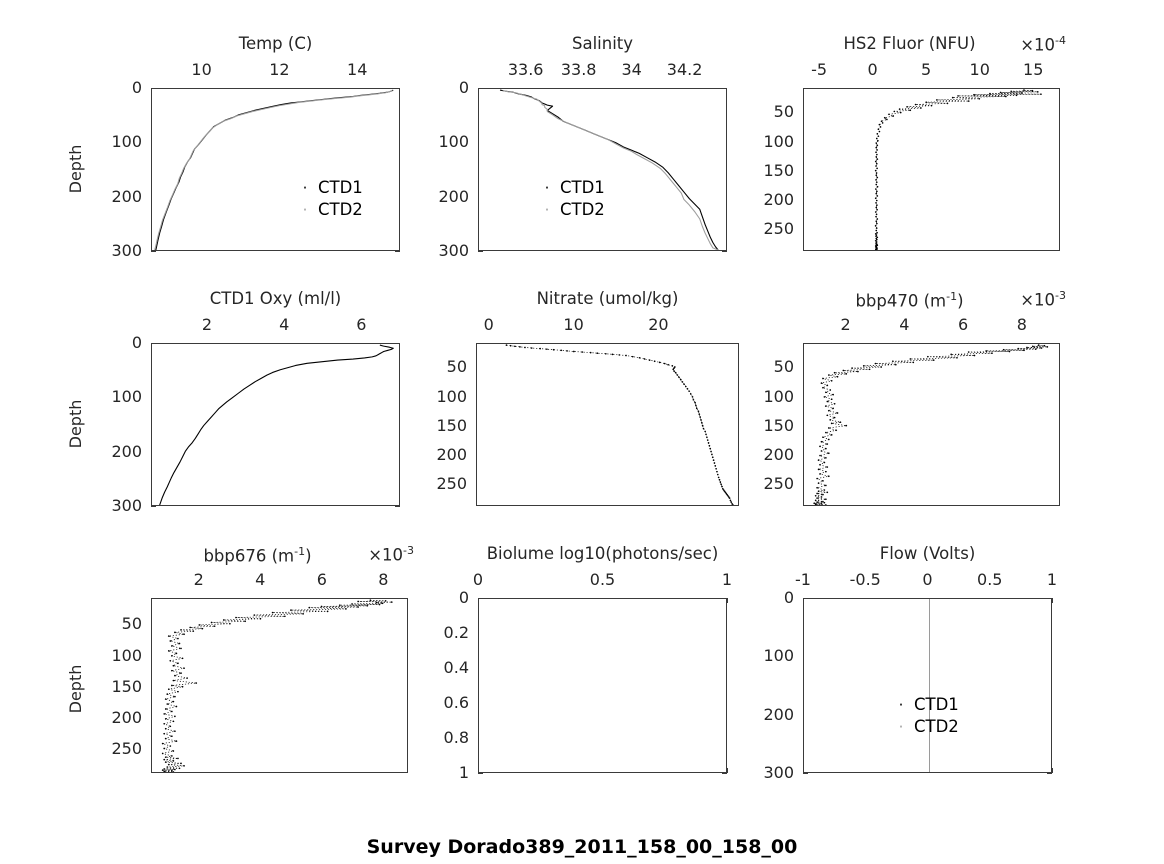 Image resolution: width=1164 pixels, height=864 pixels. What do you see at coordinates (778, 772) in the screenshot?
I see `ytick-label-flow-3: 300` at bounding box center [778, 772].